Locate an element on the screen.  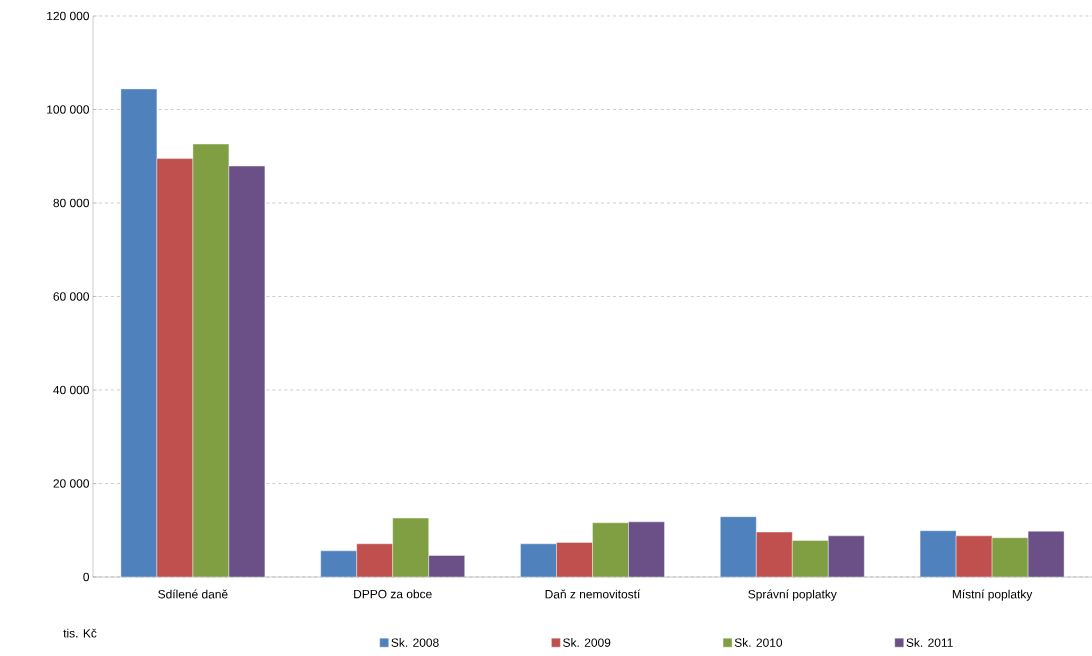
x-tick-label: Správní poplatky is located at coordinates (792, 595).